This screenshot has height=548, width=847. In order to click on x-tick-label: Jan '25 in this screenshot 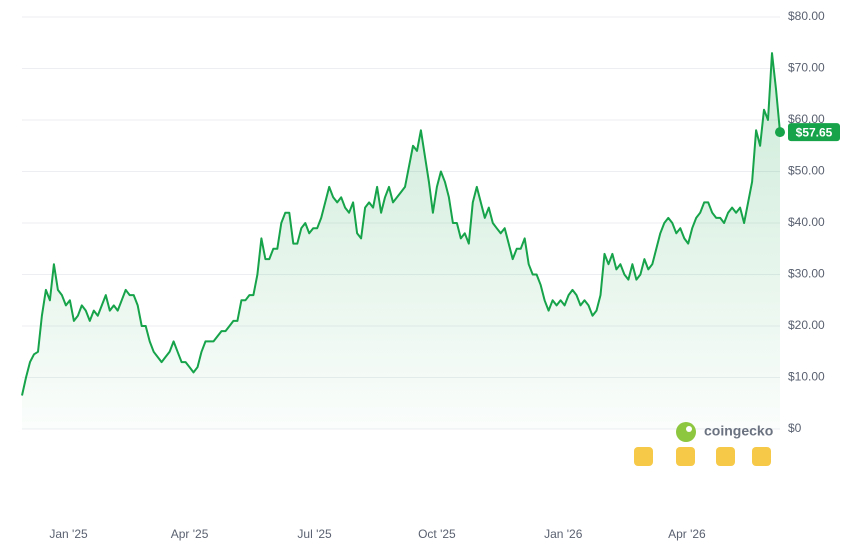, I will do `click(68, 534)`.